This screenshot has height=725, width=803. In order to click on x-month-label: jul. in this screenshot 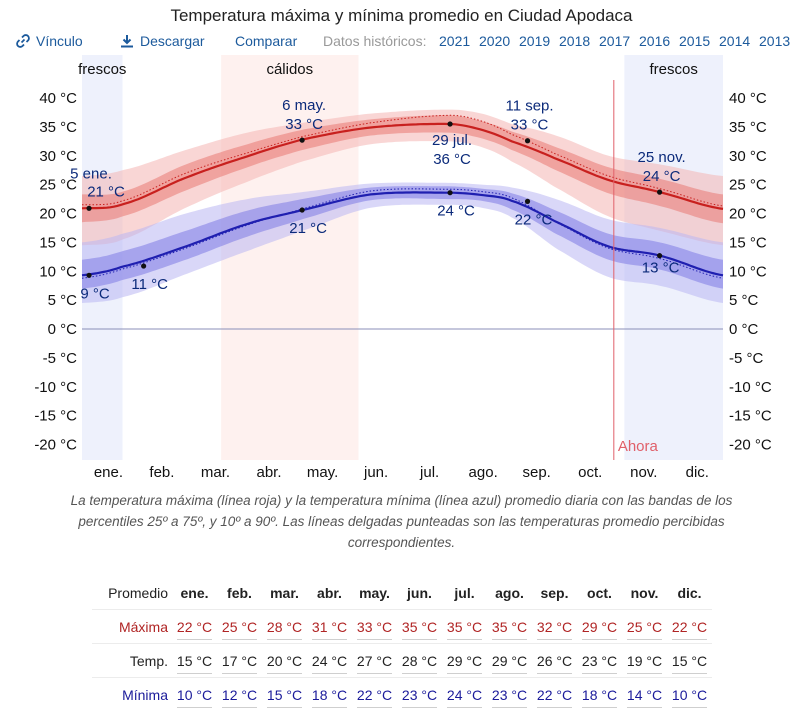, I will do `click(429, 472)`.